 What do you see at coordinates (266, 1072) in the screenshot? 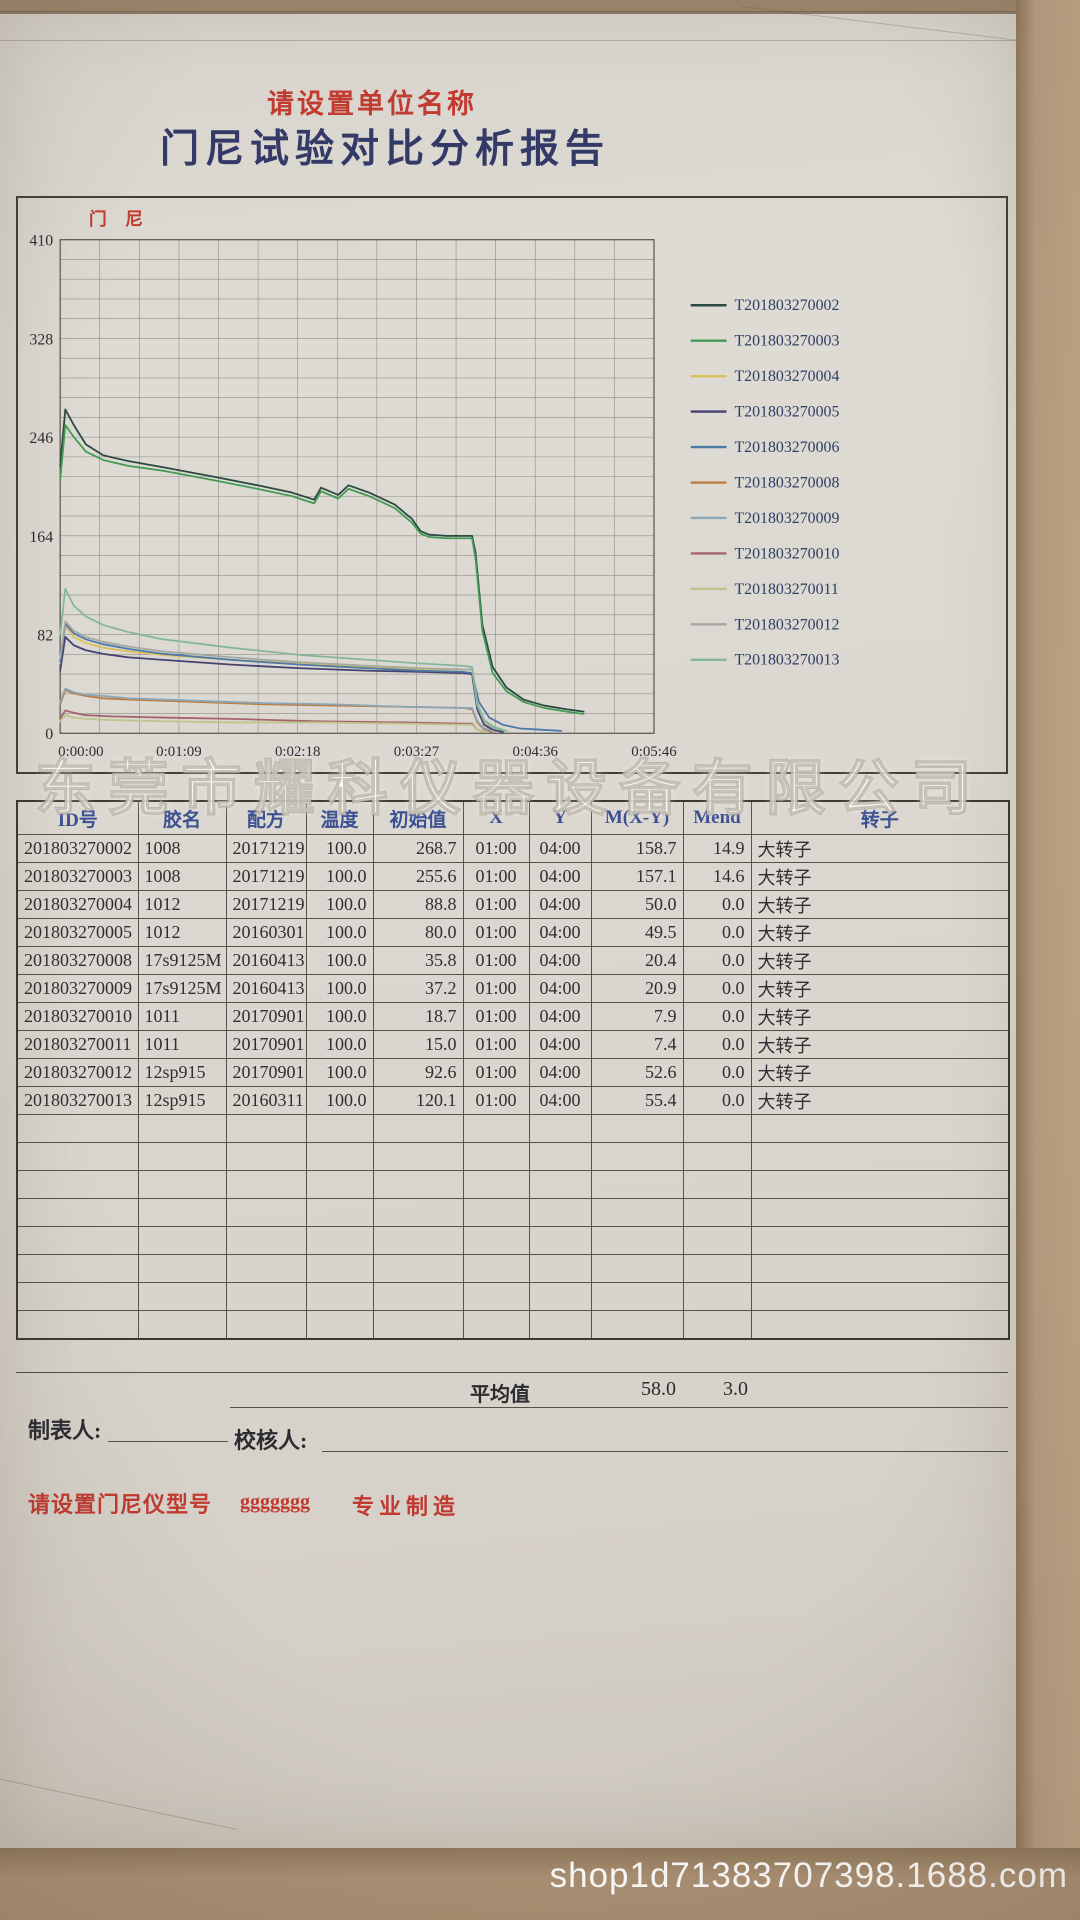
I see `table-cell: 20170901` at bounding box center [266, 1072].